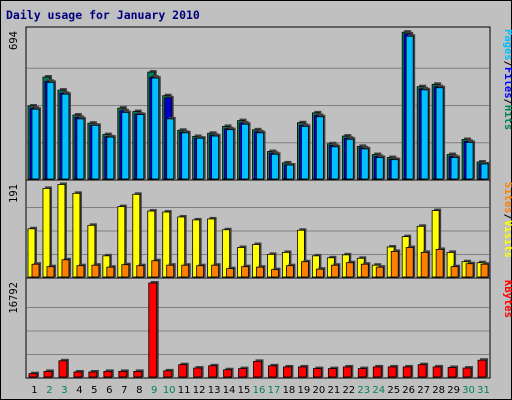 The image size is (512, 400). I want to click on series-axis-label-part: Visits, so click(507, 239).